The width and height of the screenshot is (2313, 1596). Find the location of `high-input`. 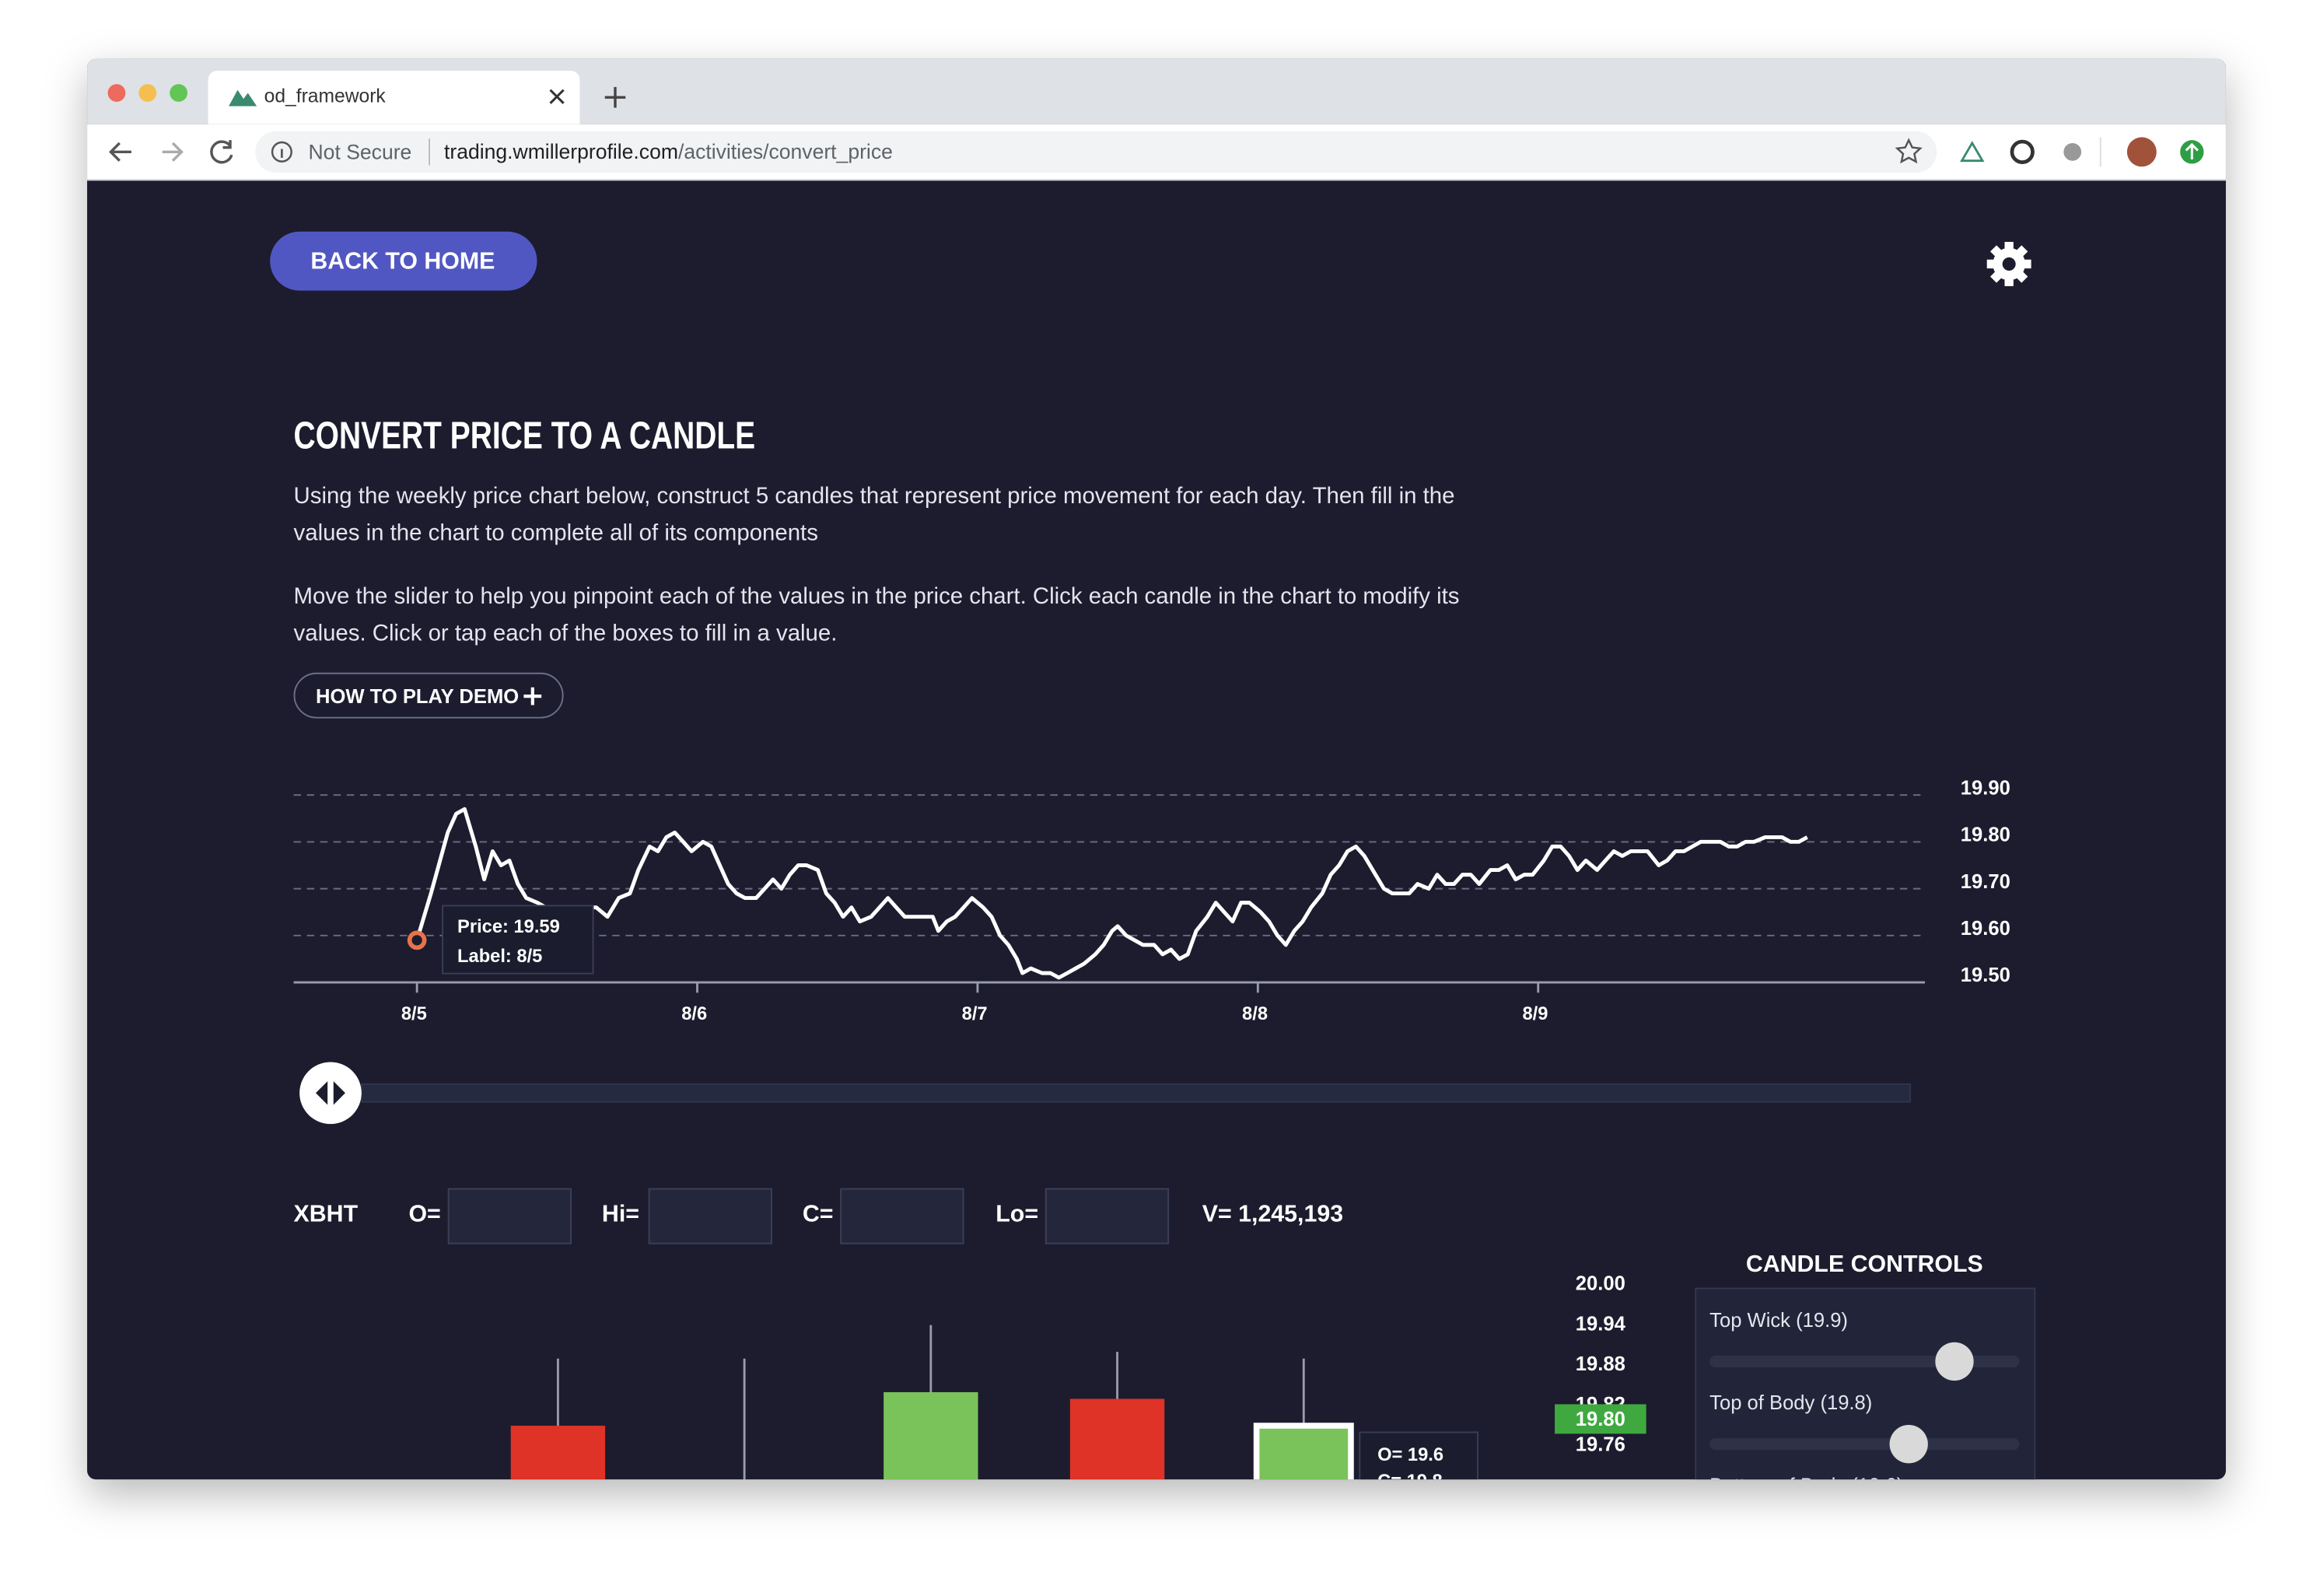

high-input is located at coordinates (710, 1216).